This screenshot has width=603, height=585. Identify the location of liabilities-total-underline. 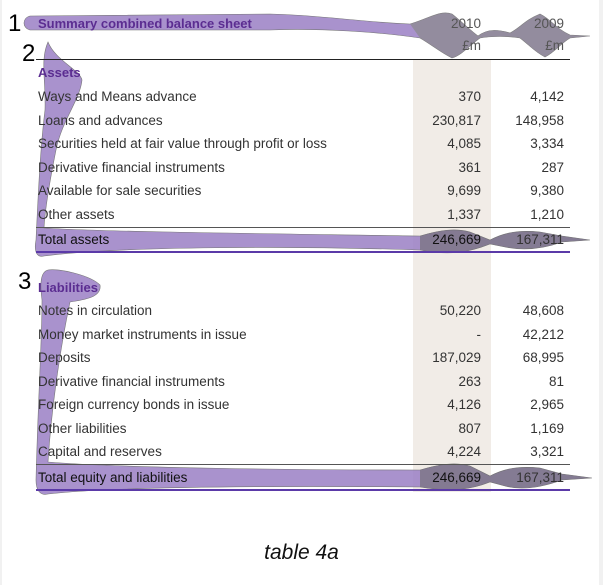
(303, 490).